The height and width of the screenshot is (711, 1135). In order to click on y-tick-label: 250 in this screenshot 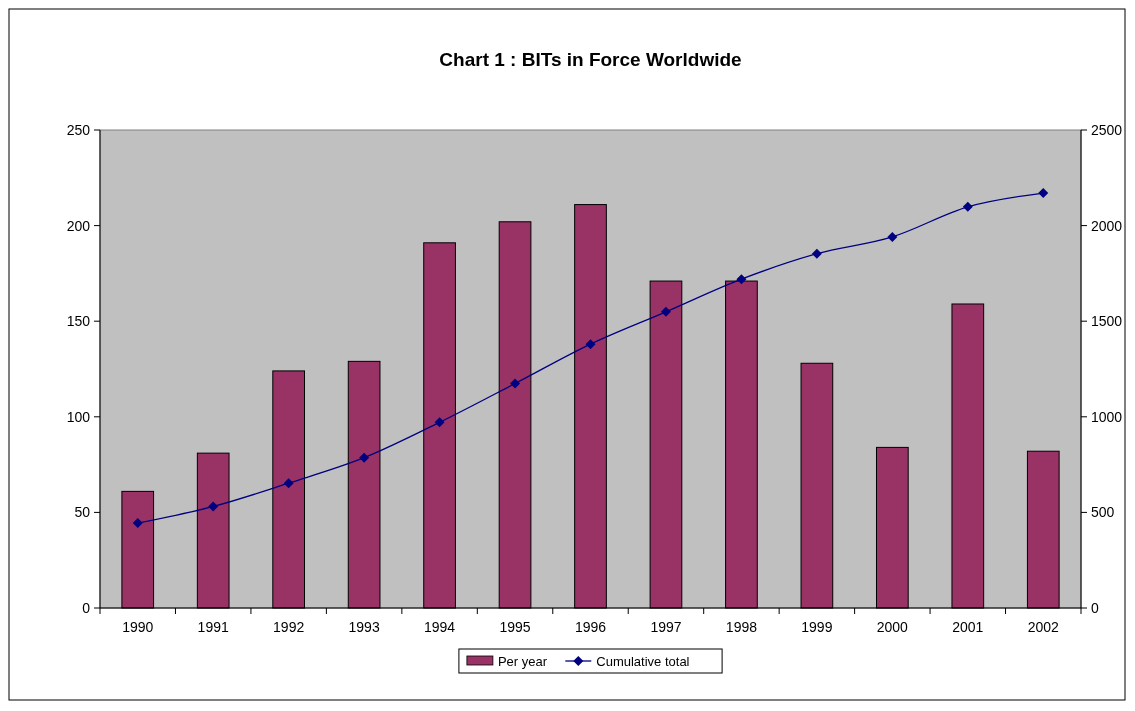, I will do `click(78, 129)`.